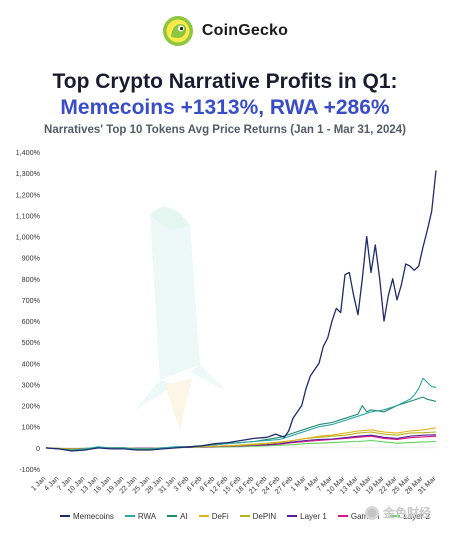  Describe the element at coordinates (245, 30) in the screenshot. I see `brand-name: CoinGecko` at that location.